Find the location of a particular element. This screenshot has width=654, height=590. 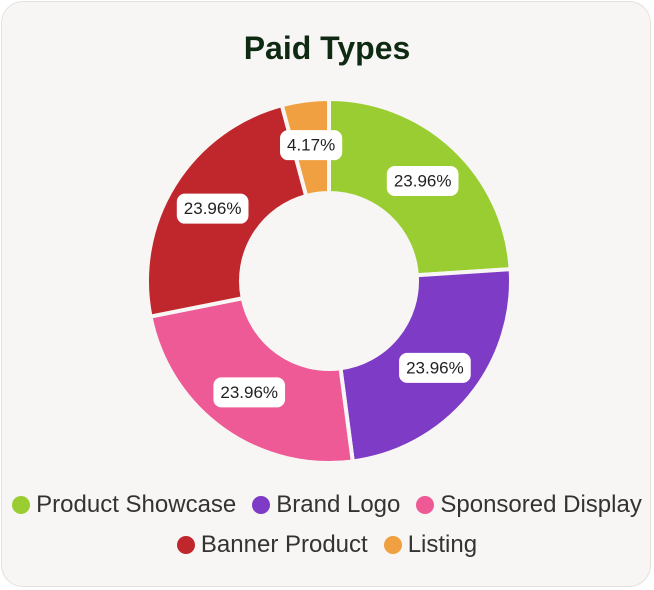

legend-item: Brand Logo is located at coordinates (326, 505).